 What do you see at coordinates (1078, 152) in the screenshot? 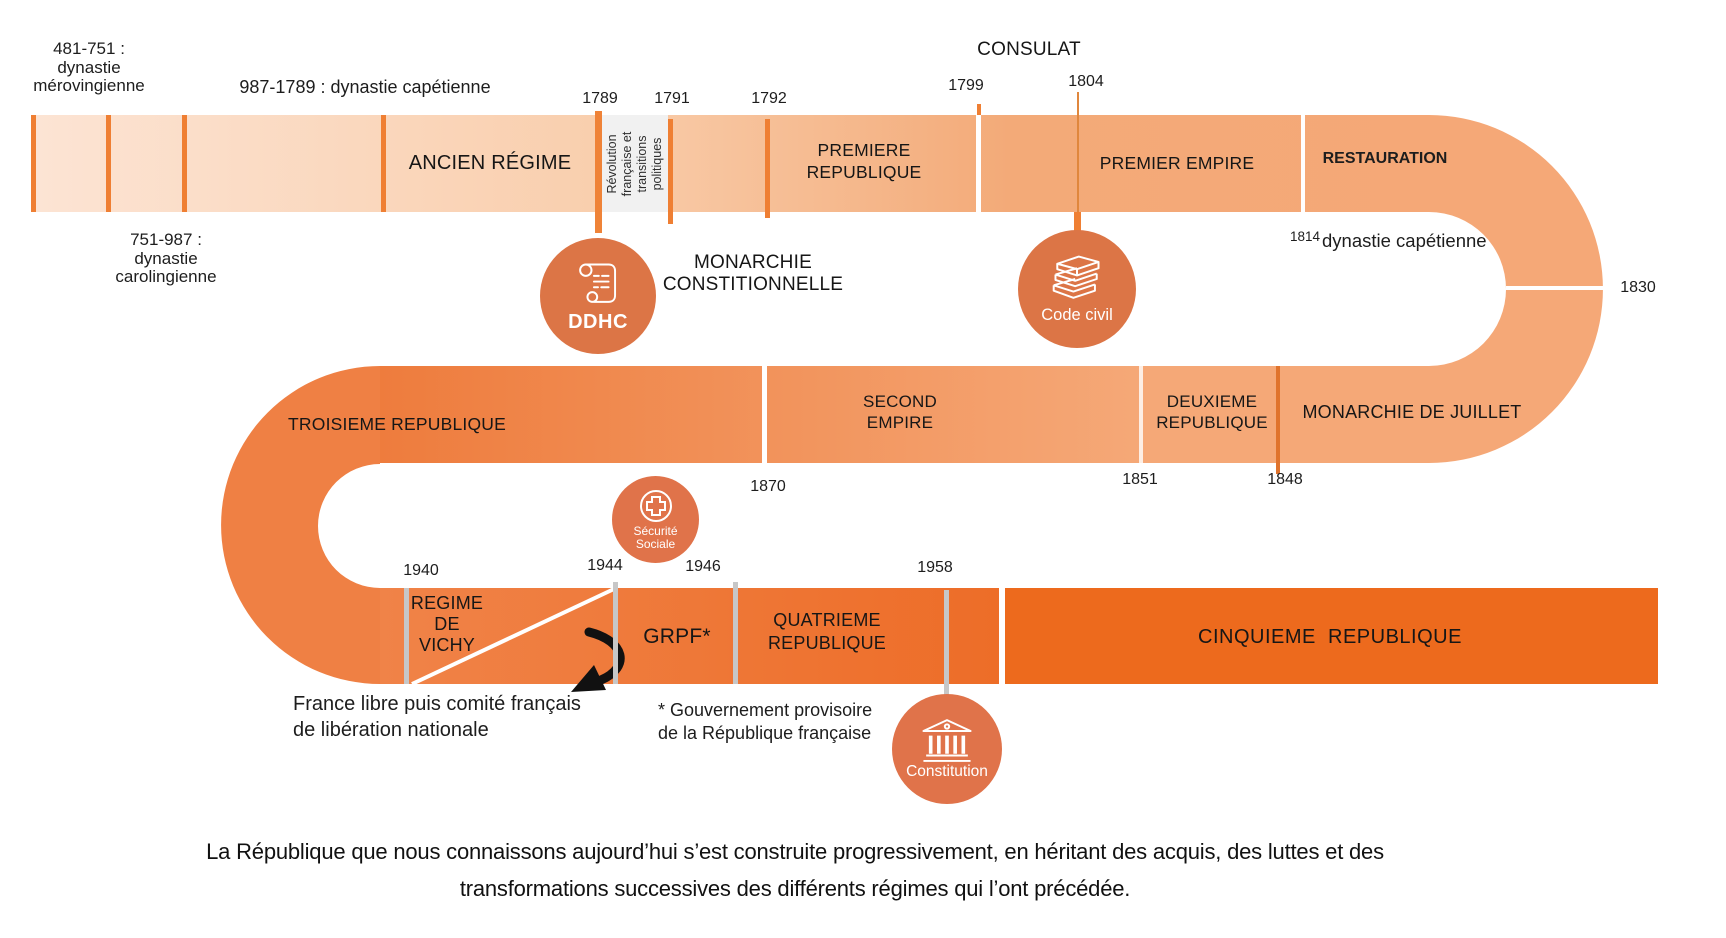
I see `tick-1804-line` at bounding box center [1078, 152].